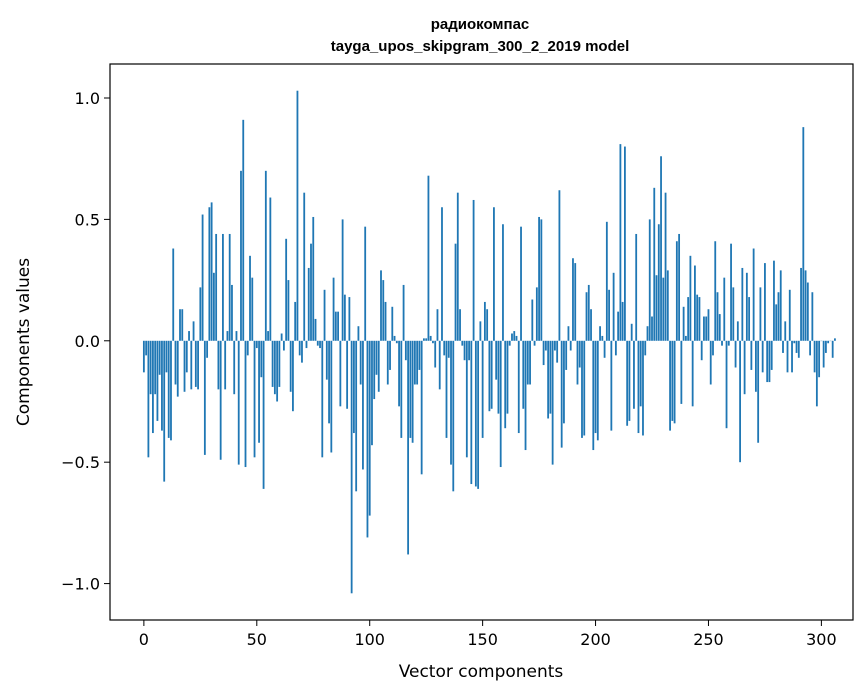 The image size is (867, 696). What do you see at coordinates (708, 639) in the screenshot?
I see `x-tick-label: 250` at bounding box center [708, 639].